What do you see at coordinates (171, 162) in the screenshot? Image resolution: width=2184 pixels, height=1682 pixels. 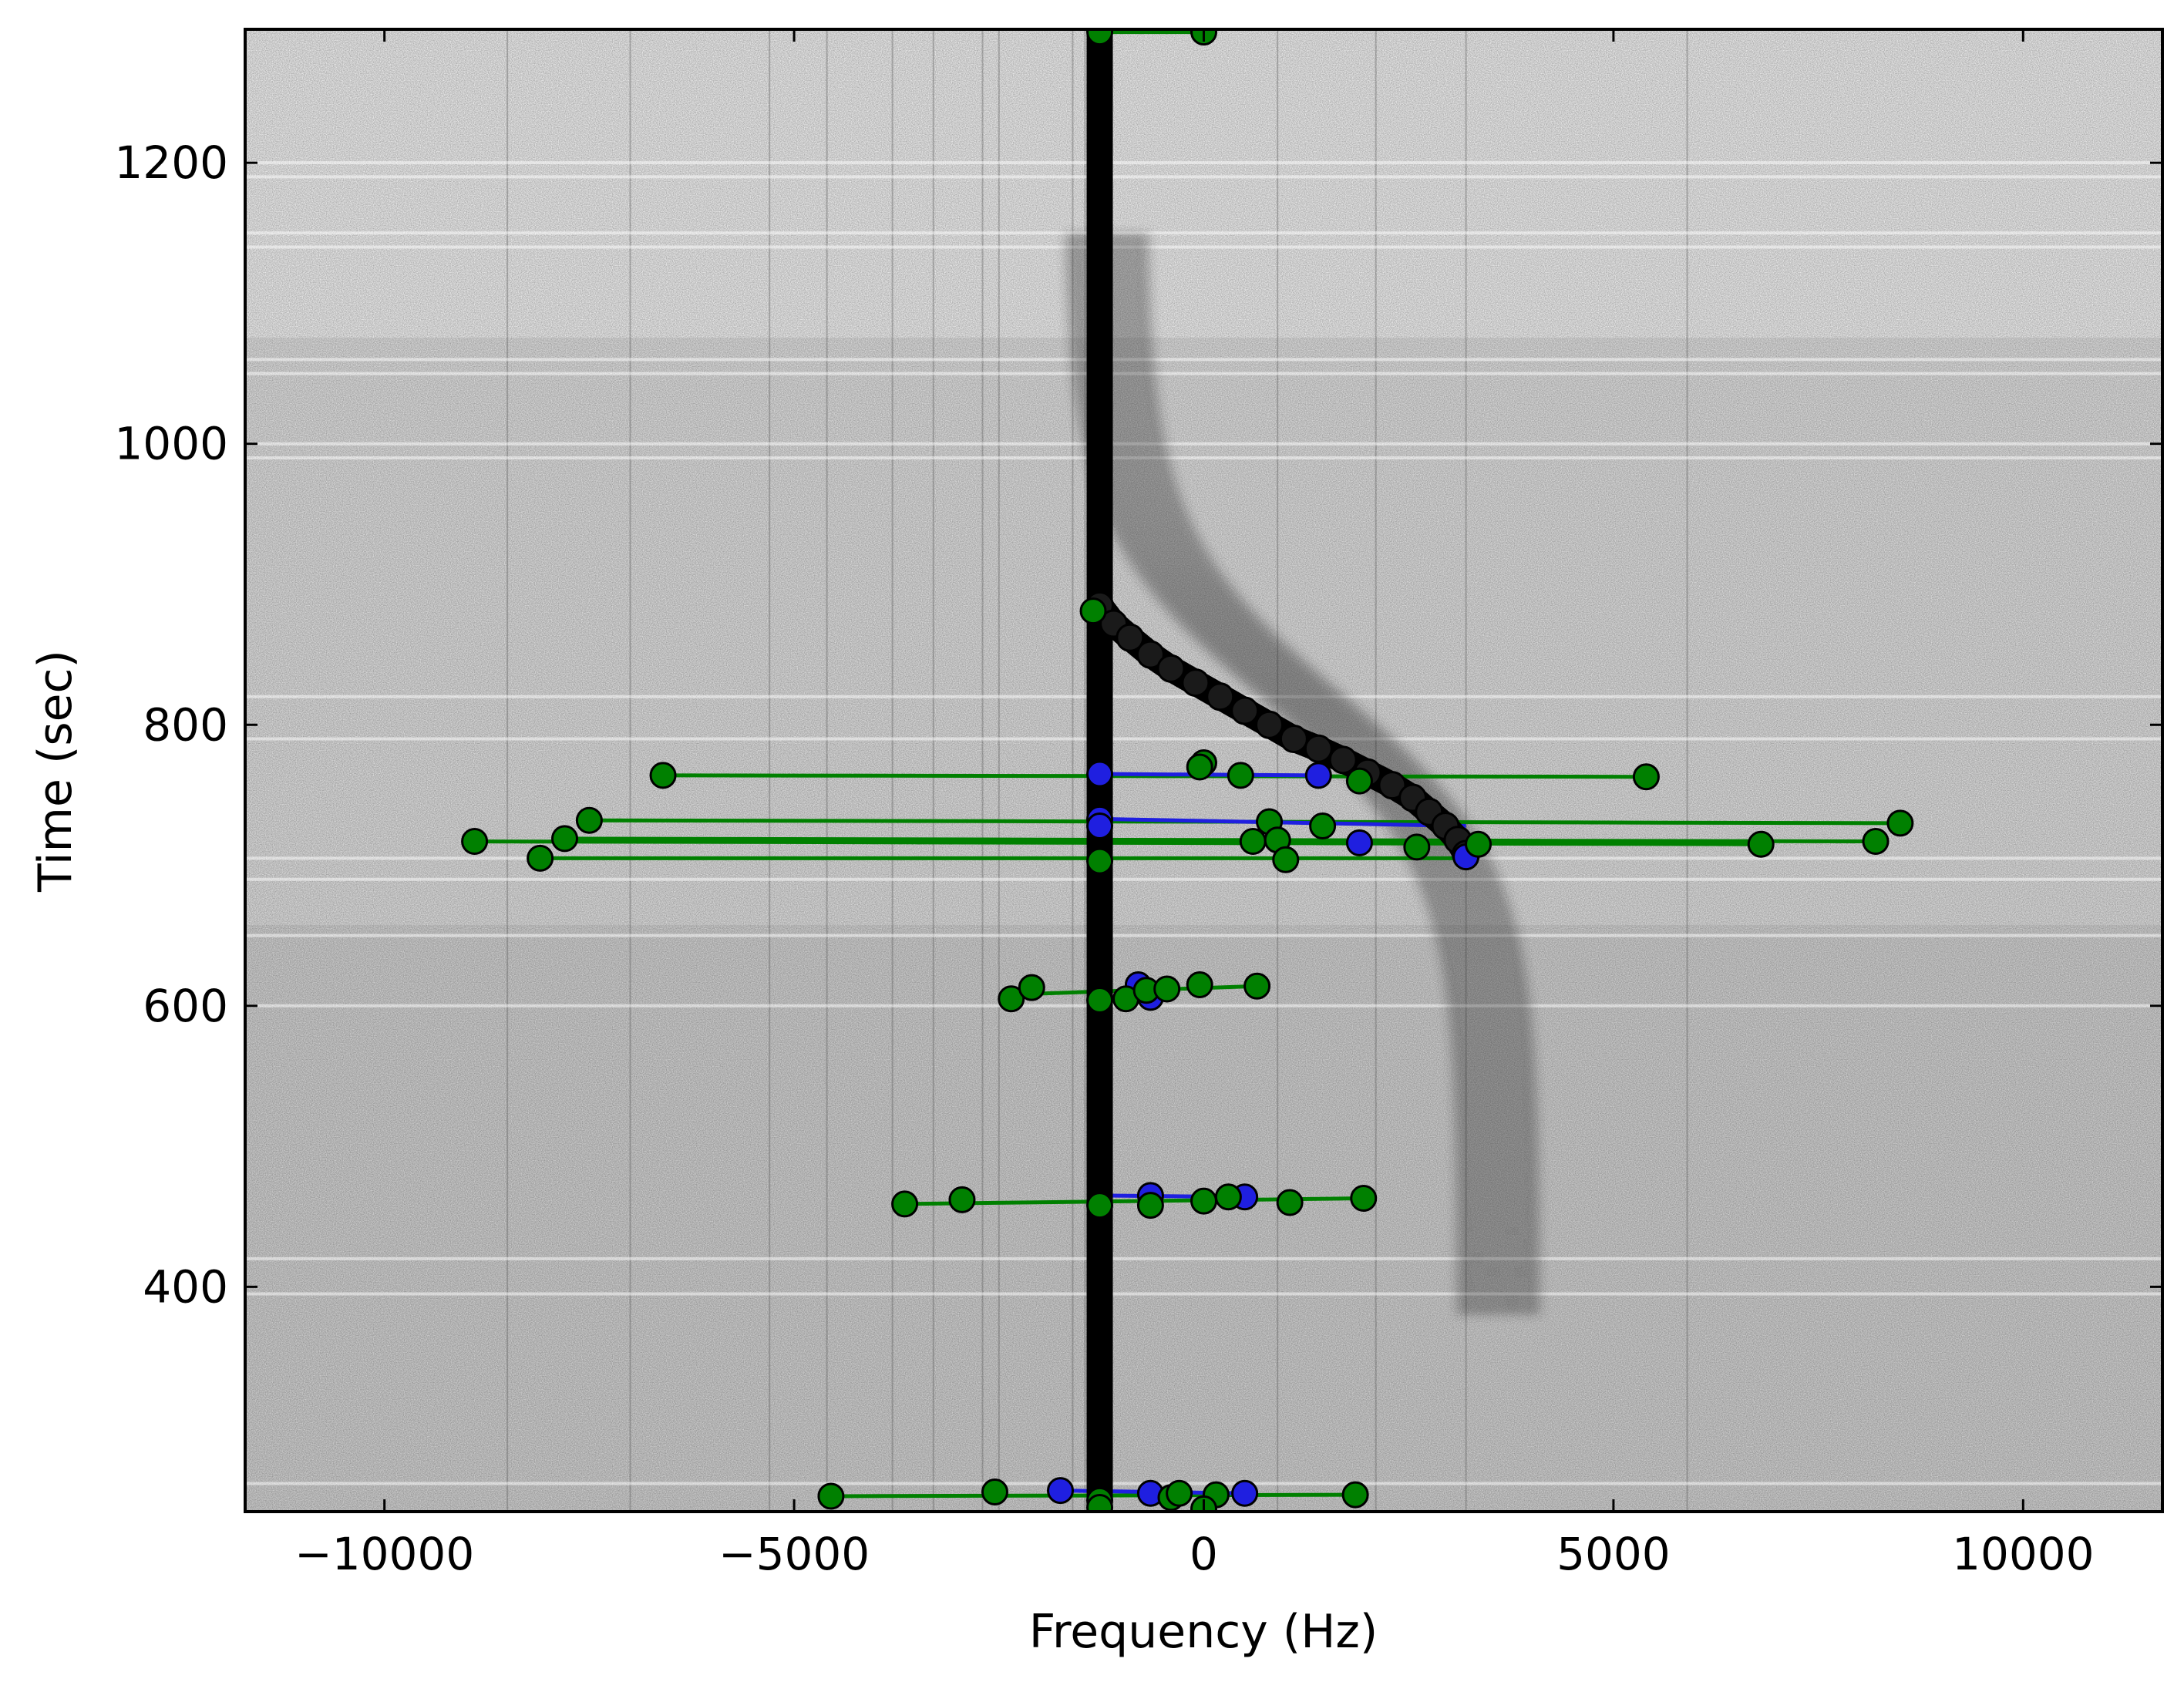 I see `y-tick-label: 1200` at bounding box center [171, 162].